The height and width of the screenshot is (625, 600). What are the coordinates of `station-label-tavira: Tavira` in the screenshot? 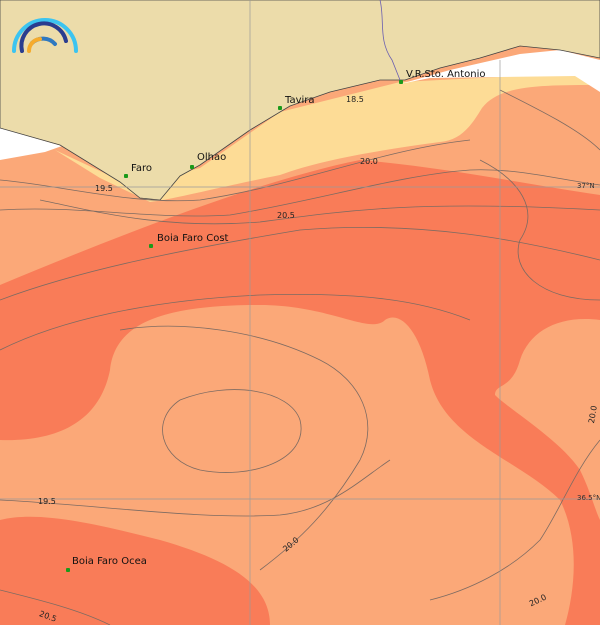 It's located at (300, 100).